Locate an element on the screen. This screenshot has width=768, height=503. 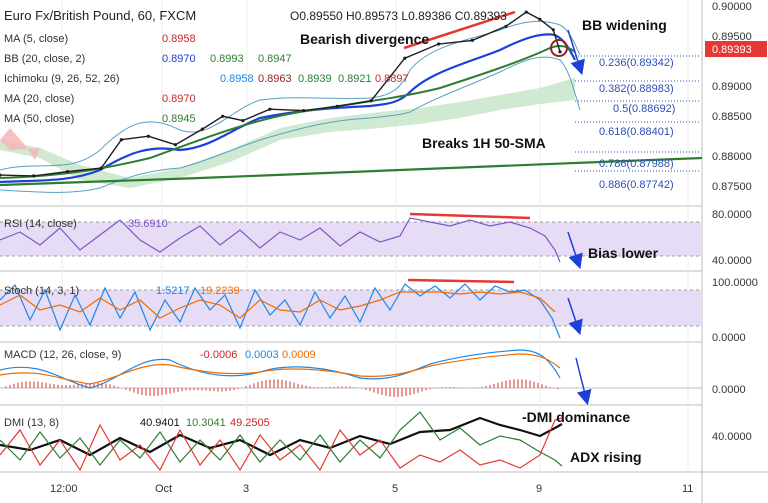
legend-ichimoku-value: 0.8897 is located at coordinates (392, 79).